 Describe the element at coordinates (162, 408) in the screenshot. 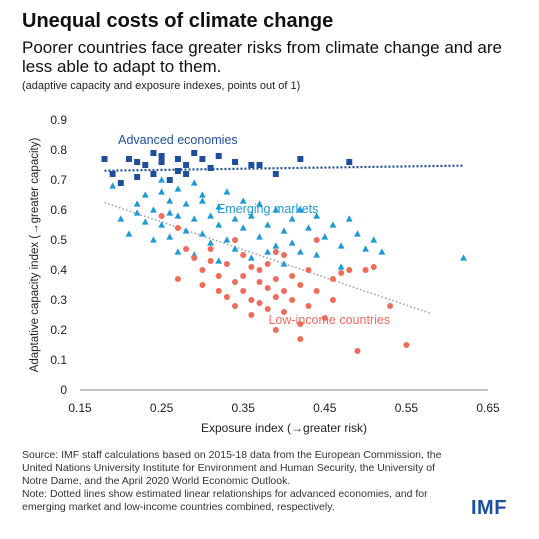

I see `x-tick-label: 0.25` at that location.